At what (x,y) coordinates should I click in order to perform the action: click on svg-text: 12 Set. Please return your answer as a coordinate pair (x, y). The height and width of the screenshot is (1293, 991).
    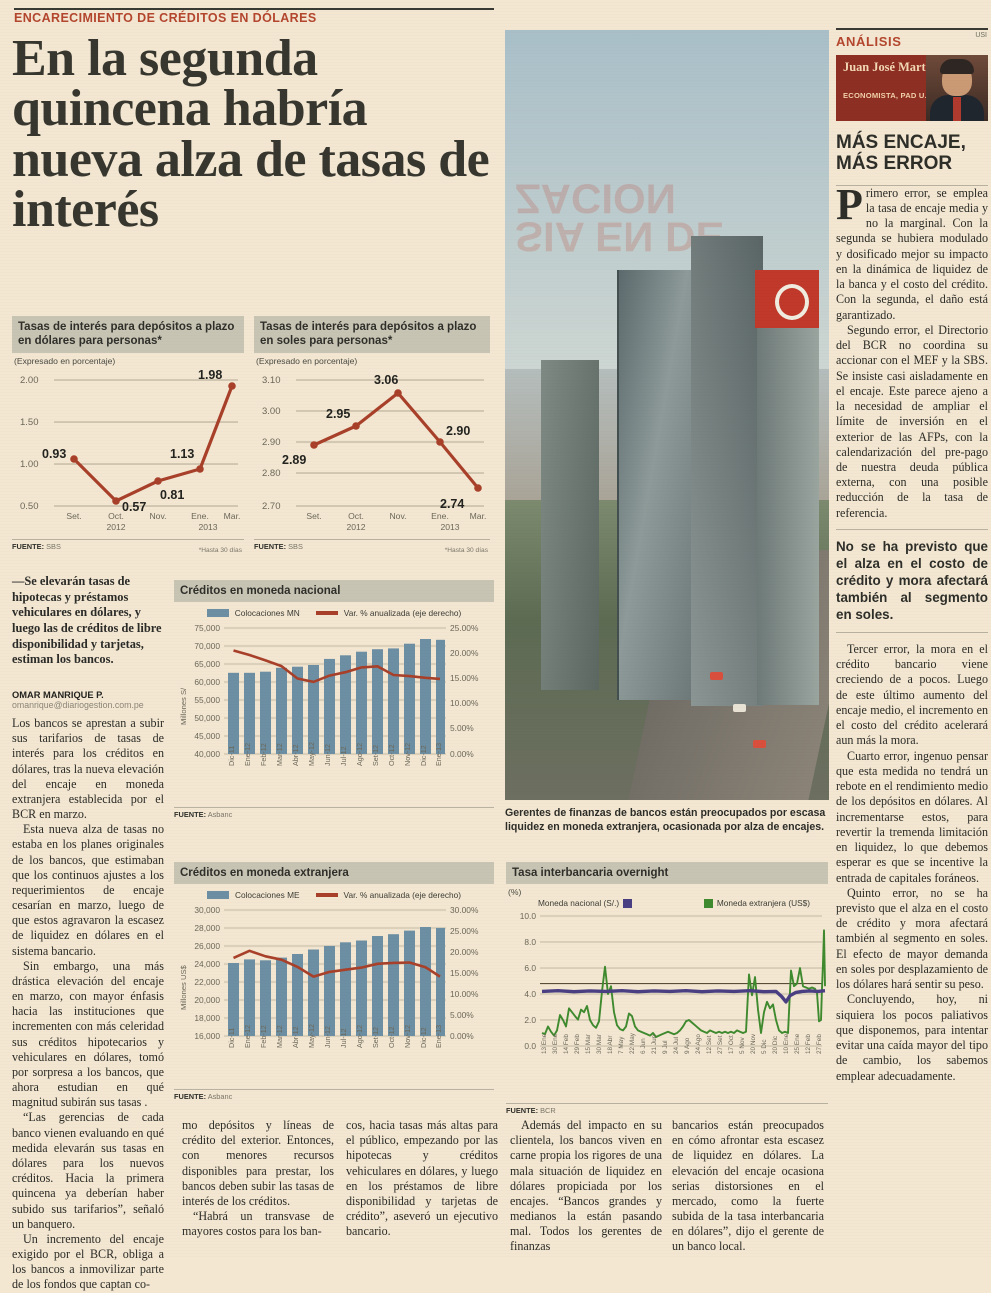
    Looking at the image, I should click on (709, 1045).